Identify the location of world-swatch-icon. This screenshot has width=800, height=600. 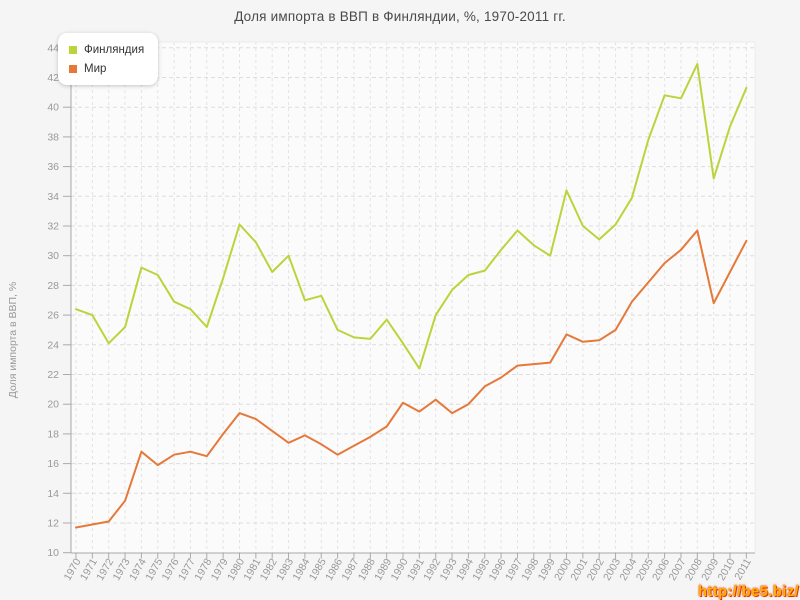
(73, 68).